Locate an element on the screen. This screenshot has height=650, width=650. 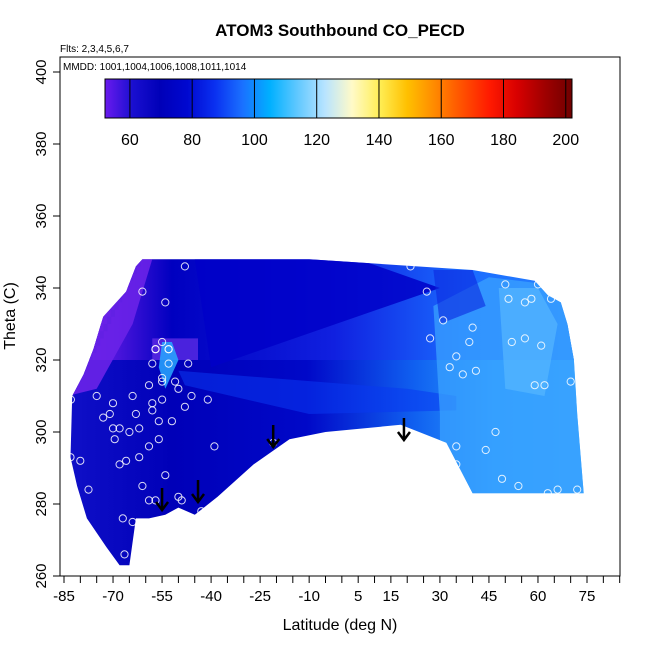
y-axis: 260 280 300 320 340 360 380 400 is located at coordinates (46, 324).